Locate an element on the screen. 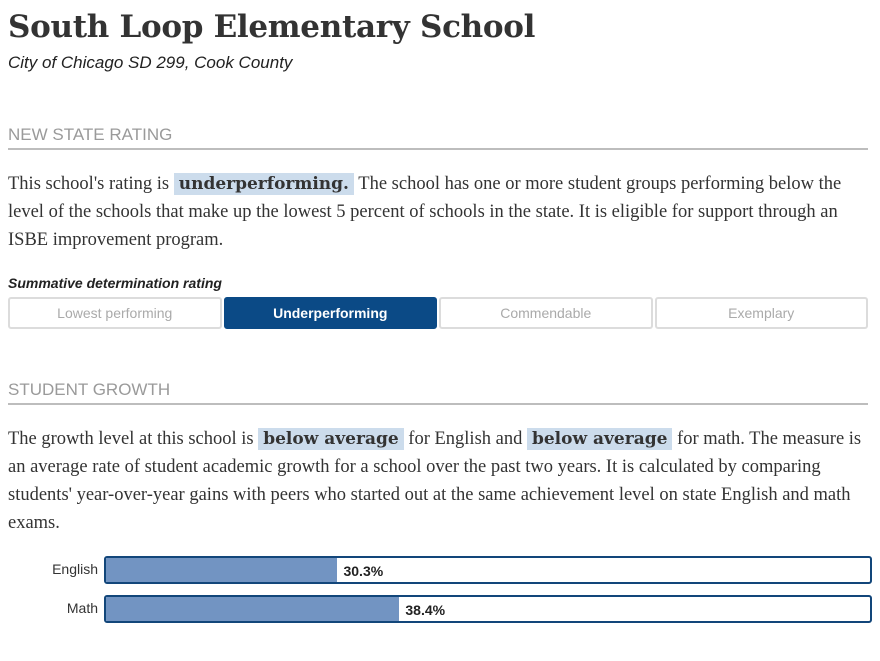 The height and width of the screenshot is (661, 880). math-growth-highlight: below average is located at coordinates (599, 439).